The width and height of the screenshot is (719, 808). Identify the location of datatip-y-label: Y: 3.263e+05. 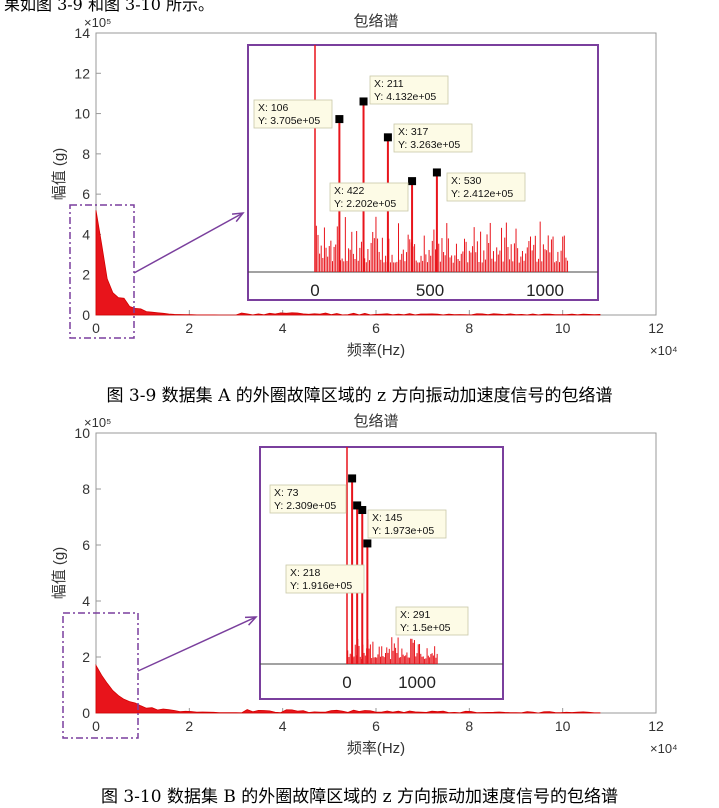
(429, 145).